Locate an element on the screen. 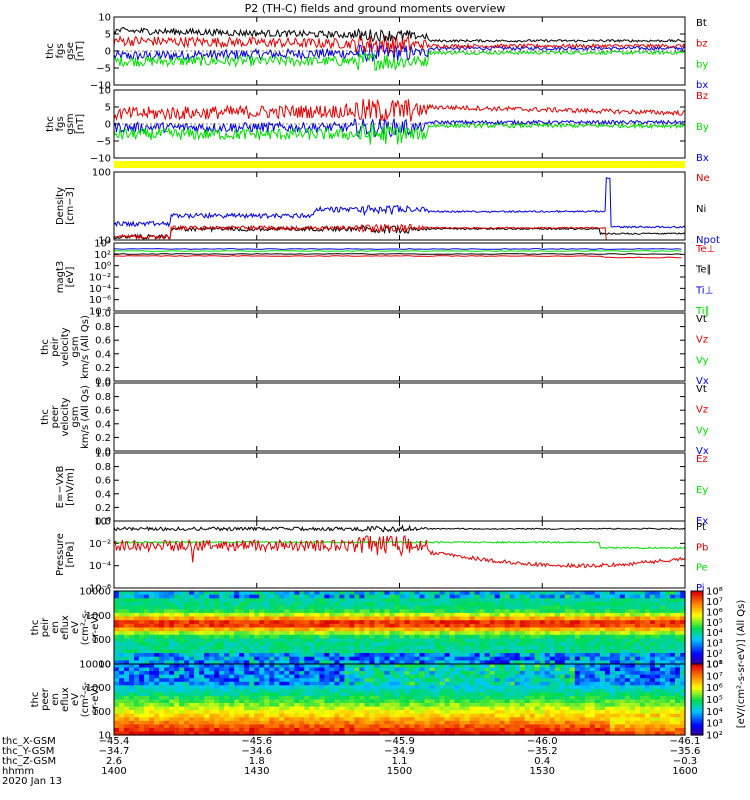  series-Pt is located at coordinates (399, 528).